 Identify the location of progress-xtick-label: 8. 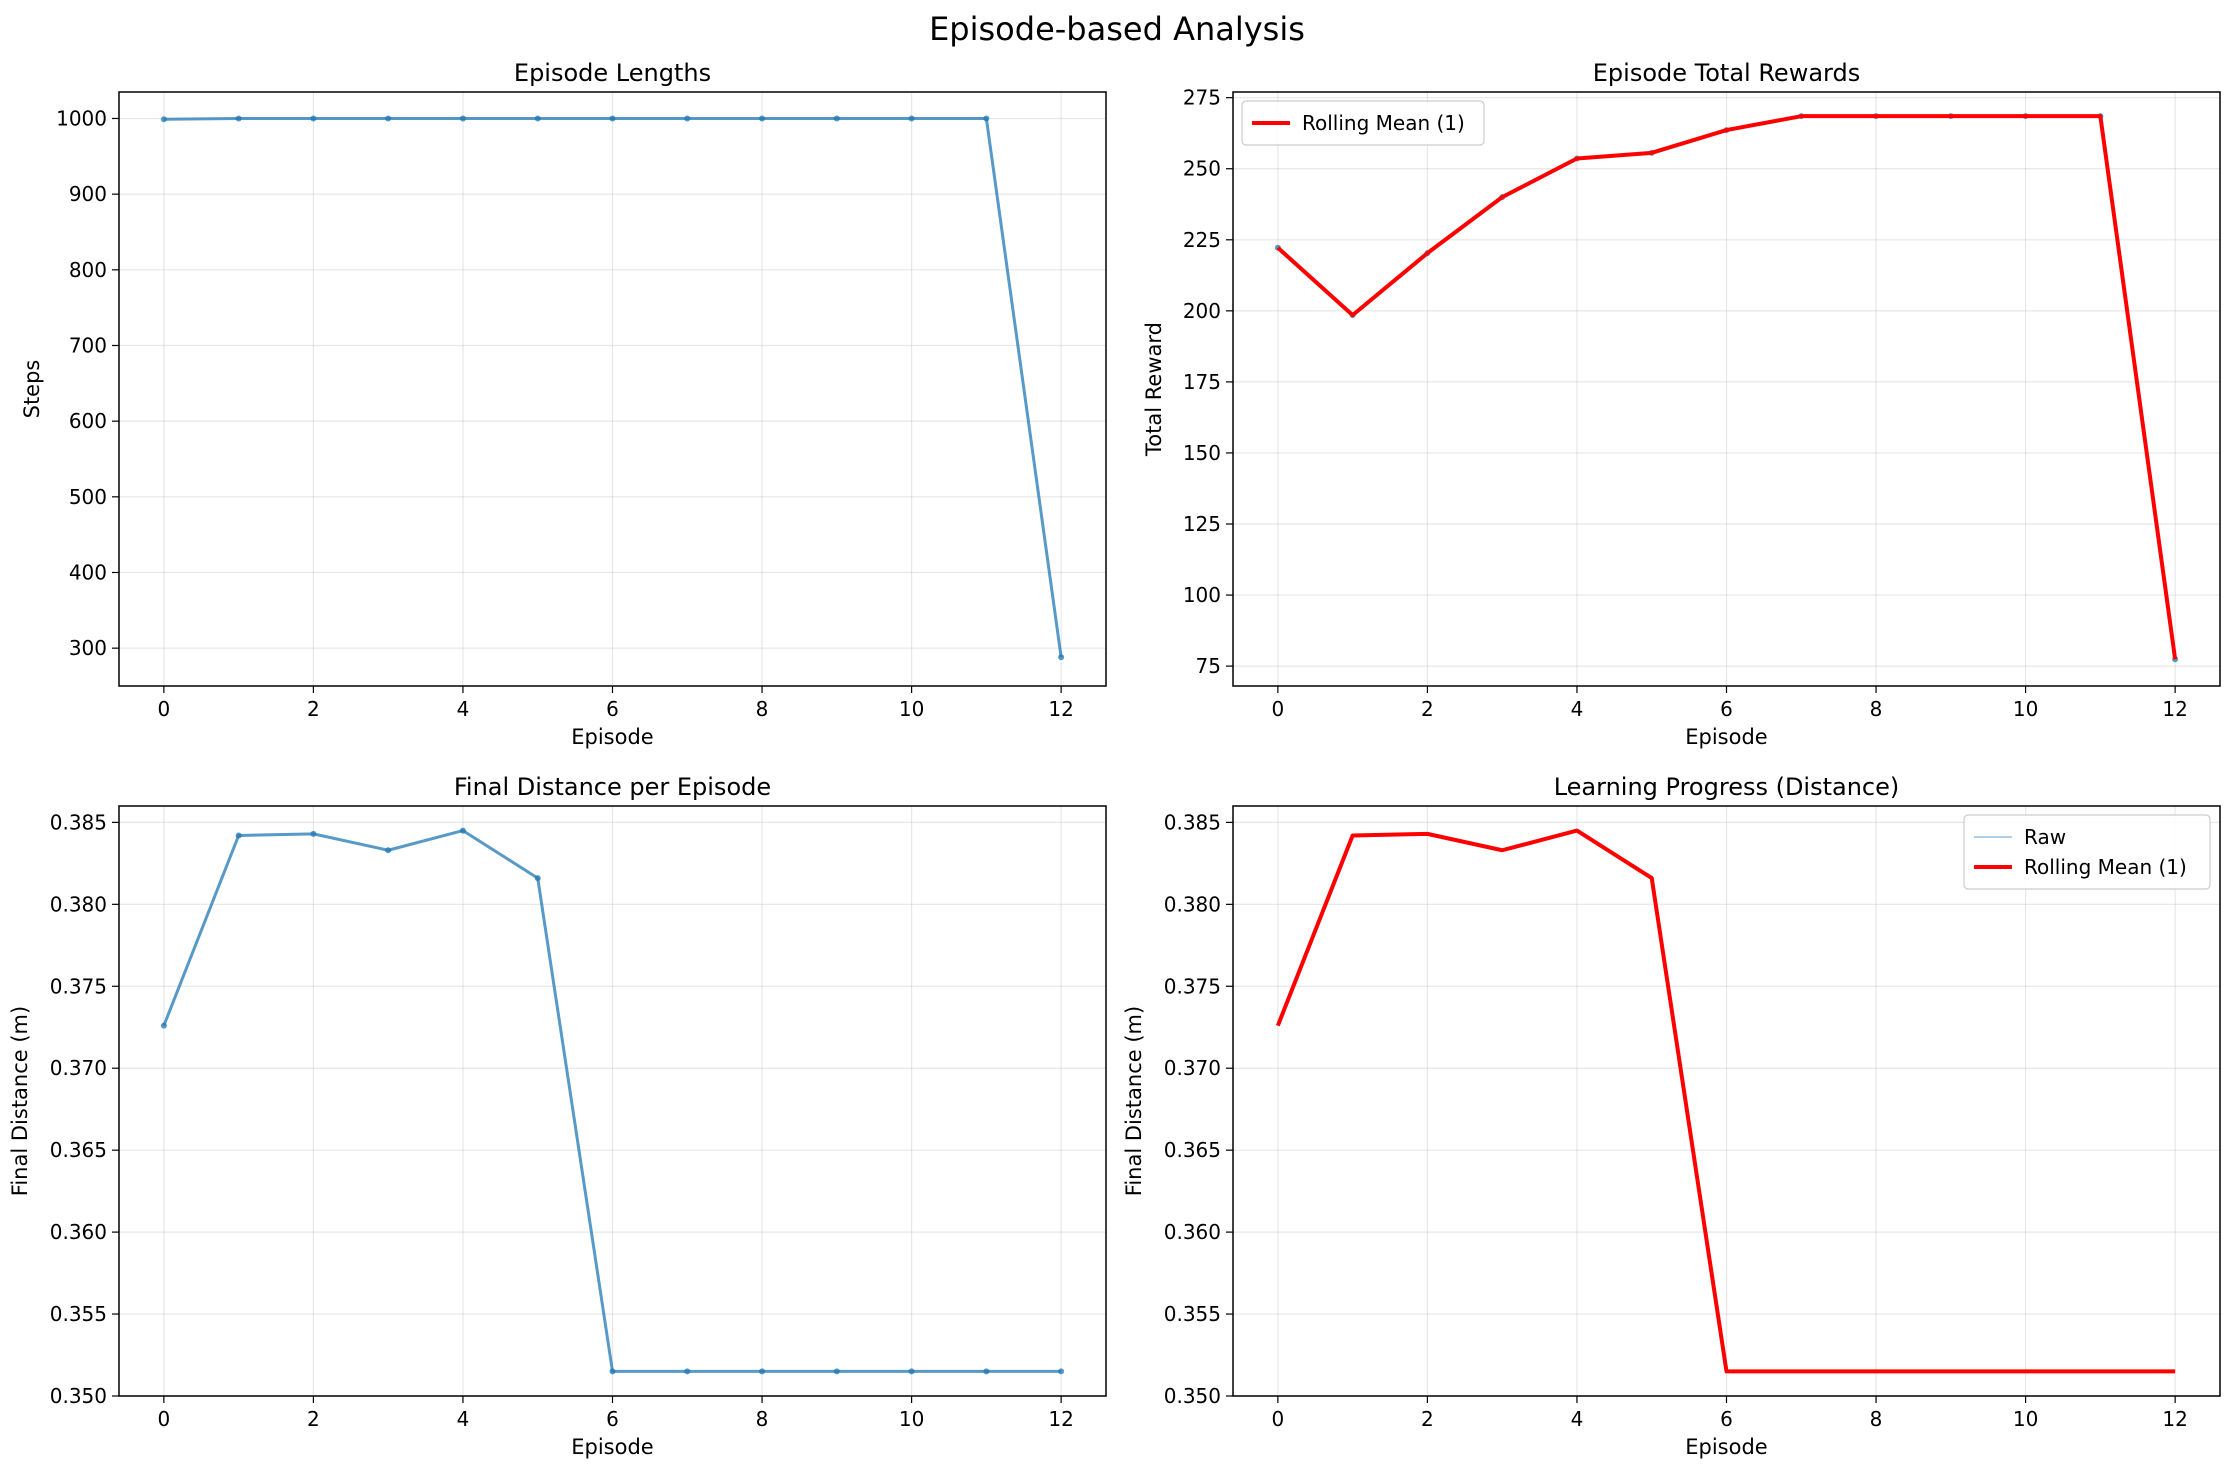
(1876, 1419).